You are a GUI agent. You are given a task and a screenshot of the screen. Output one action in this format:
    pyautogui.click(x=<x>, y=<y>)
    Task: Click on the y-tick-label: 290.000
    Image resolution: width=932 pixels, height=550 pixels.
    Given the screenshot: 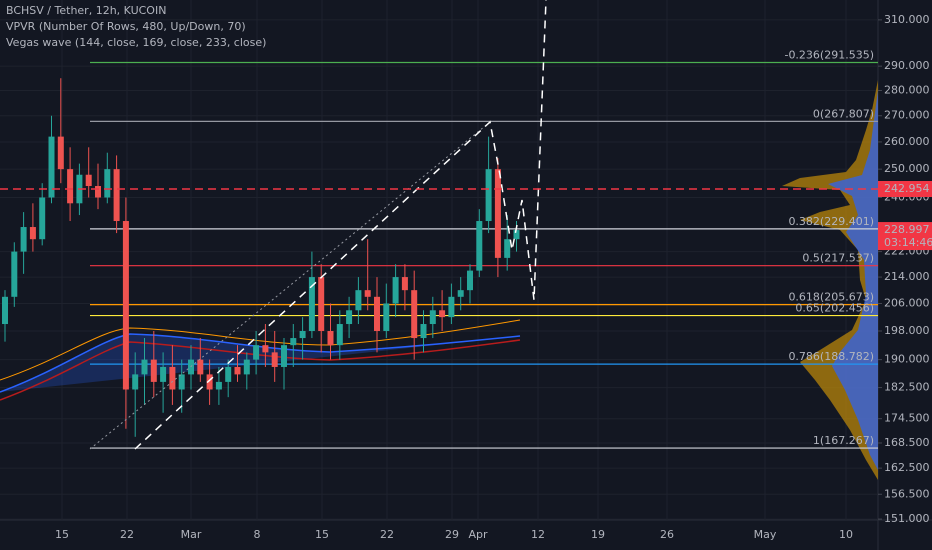 What is the action you would take?
    pyautogui.click(x=907, y=65)
    